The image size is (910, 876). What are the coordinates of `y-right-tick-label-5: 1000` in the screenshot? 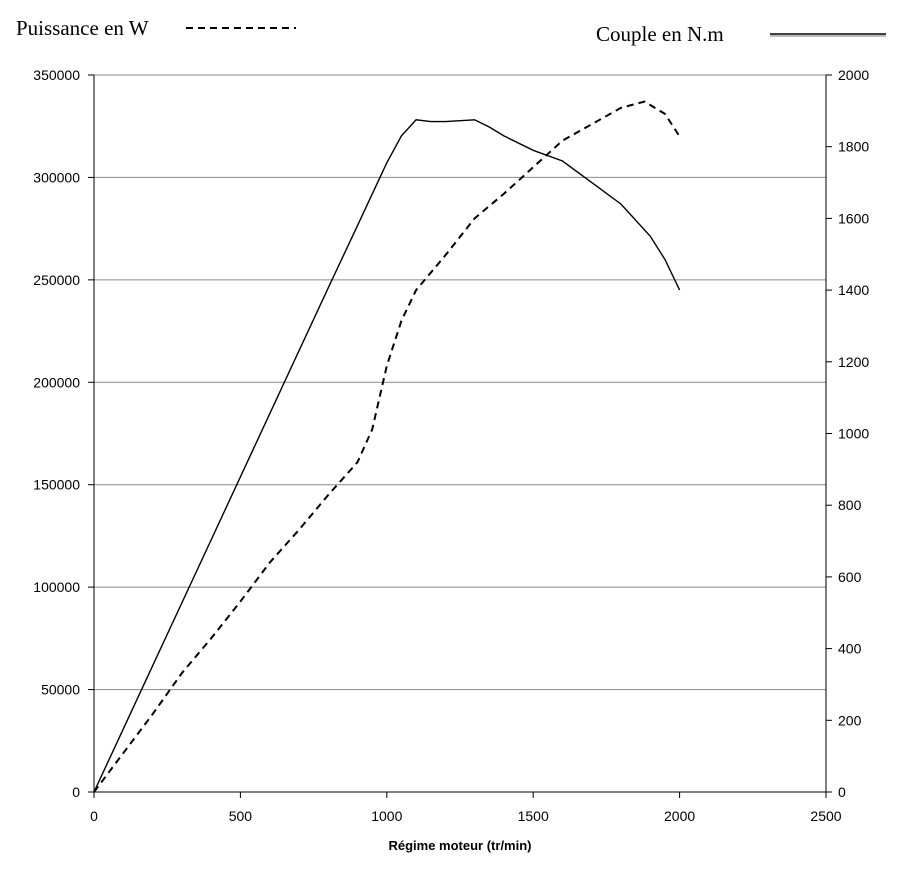 It's located at (853, 434).